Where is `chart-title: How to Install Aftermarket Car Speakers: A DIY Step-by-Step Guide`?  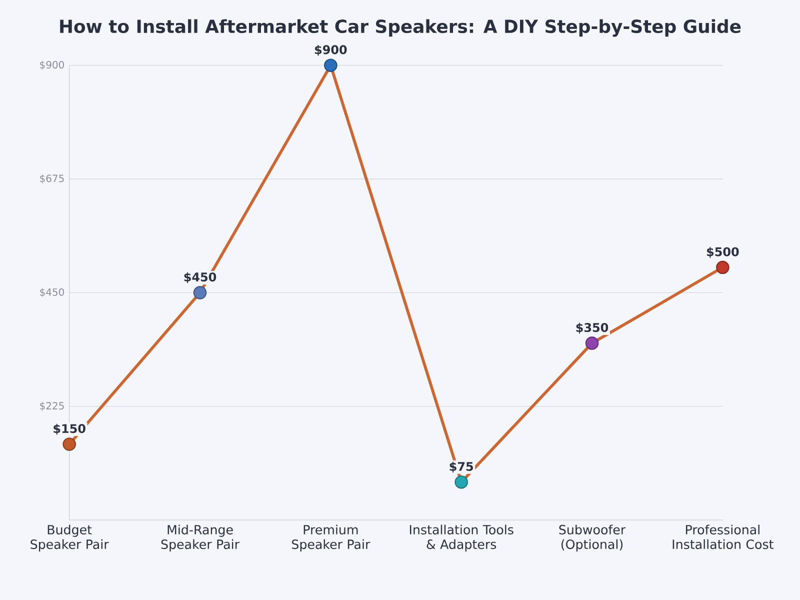 chart-title: How to Install Aftermarket Car Speakers: A DIY Step-by-Step Guide is located at coordinates (400, 28).